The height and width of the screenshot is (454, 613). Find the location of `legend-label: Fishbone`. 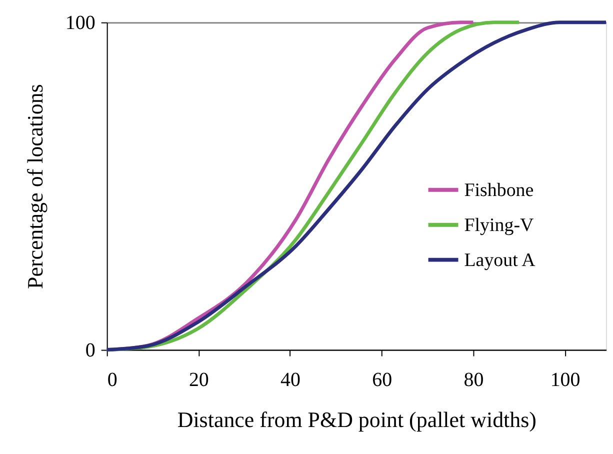

legend-label: Fishbone is located at coordinates (499, 190).